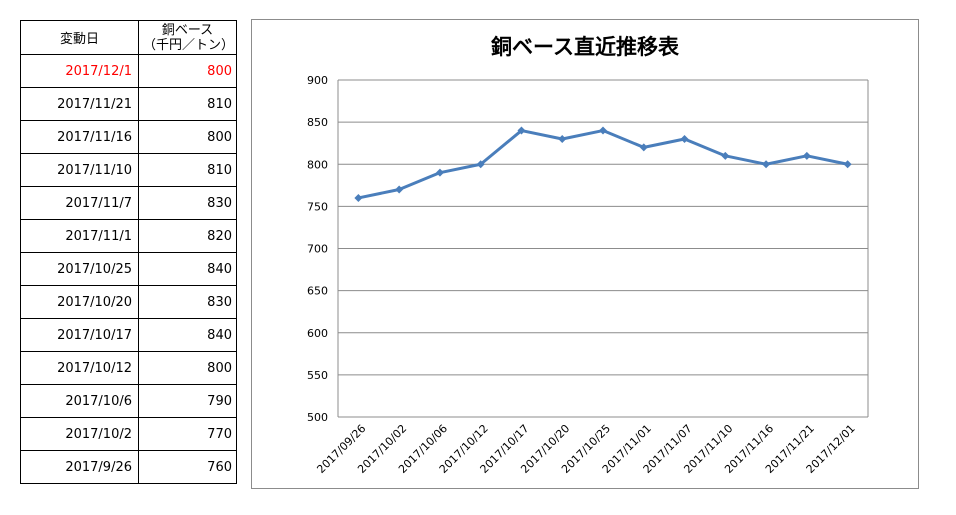  I want to click on cell-value: 760, so click(187, 467).